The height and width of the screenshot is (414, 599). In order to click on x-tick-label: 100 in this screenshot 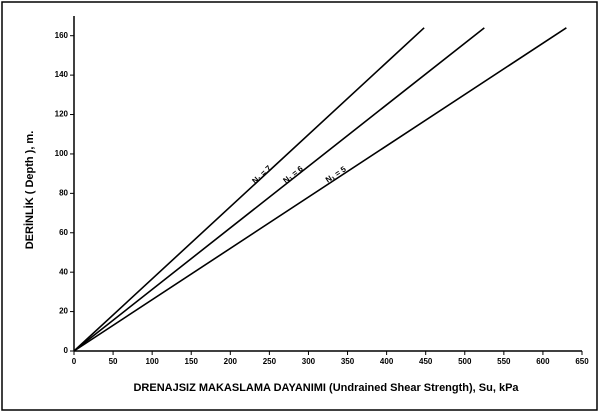, I will do `click(152, 361)`.